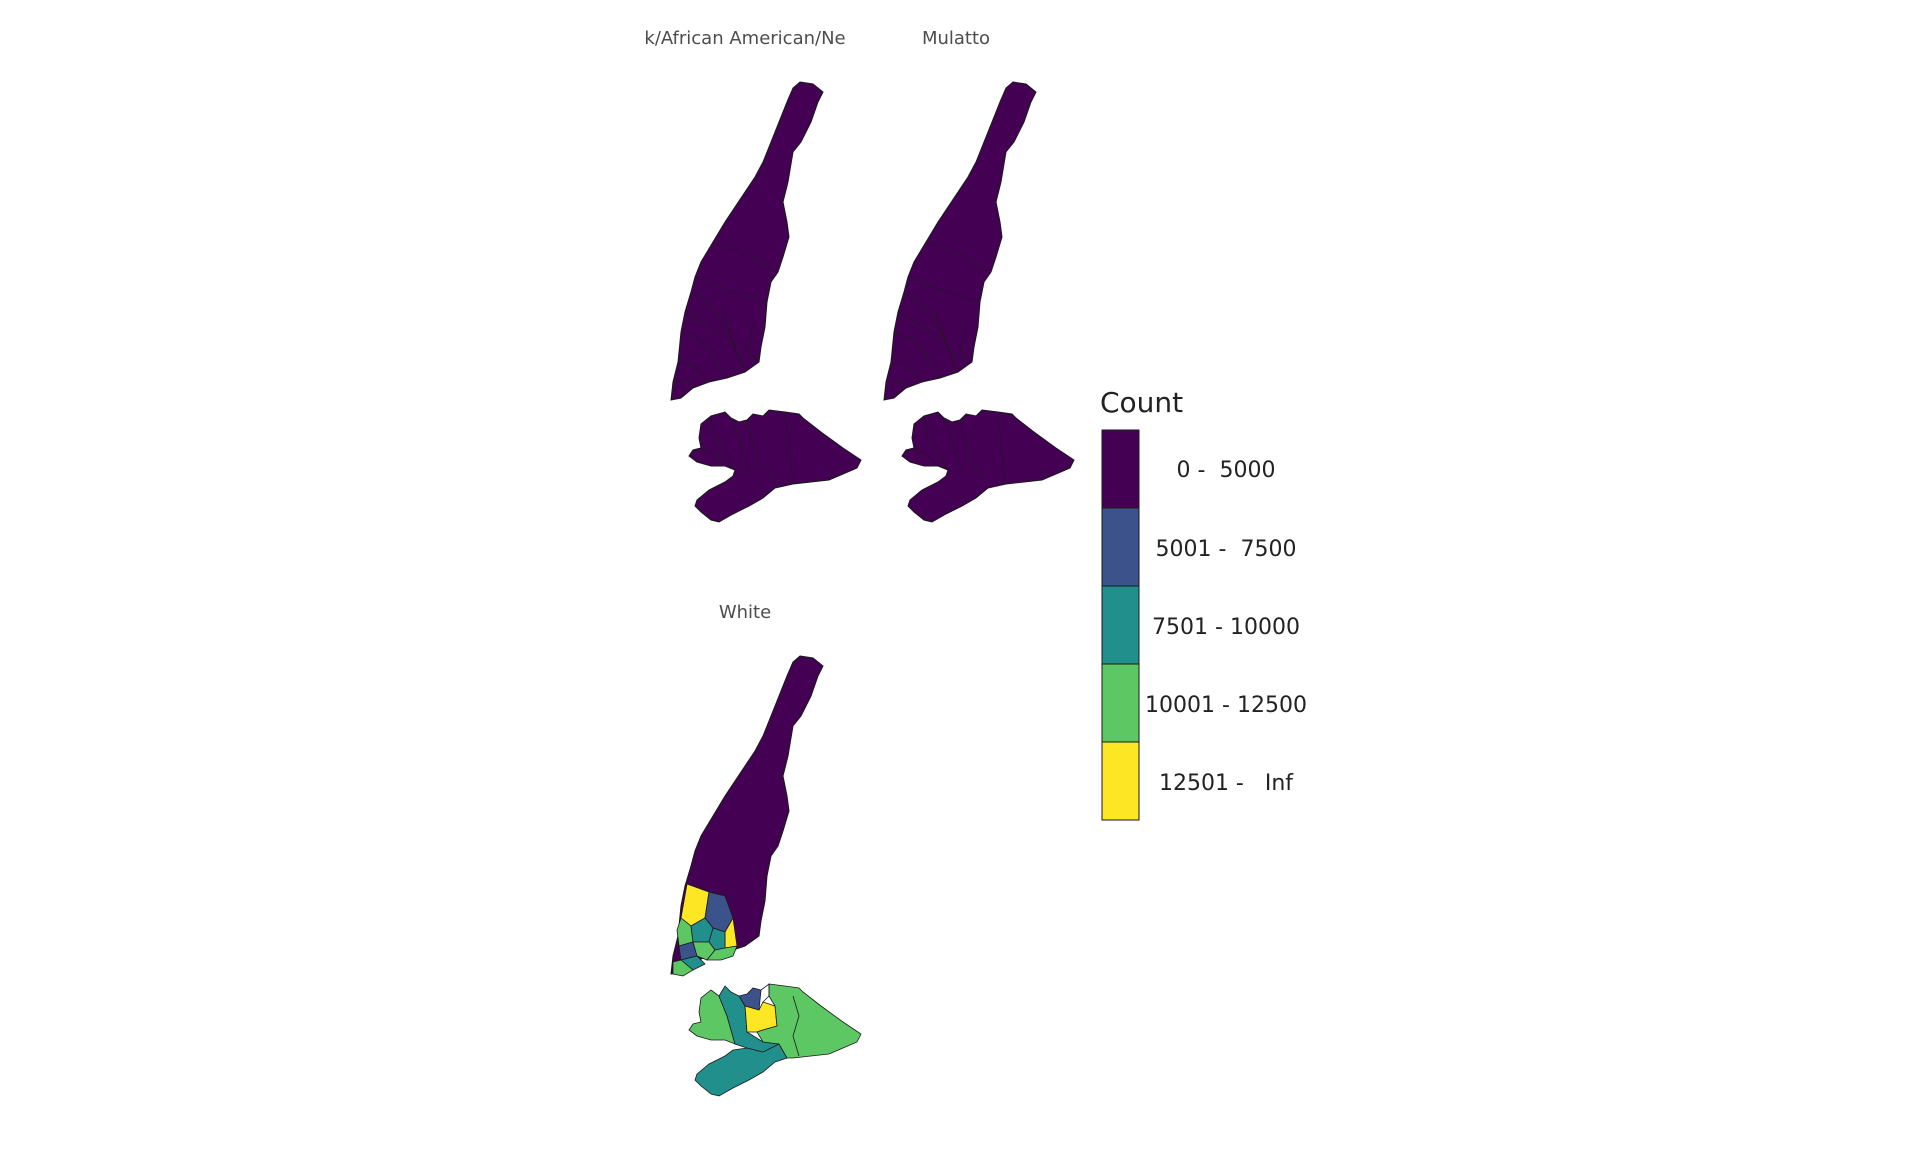 The height and width of the screenshot is (1152, 1920). Describe the element at coordinates (1226, 627) in the screenshot. I see `legend-label-2: 7501 - 10000` at that location.